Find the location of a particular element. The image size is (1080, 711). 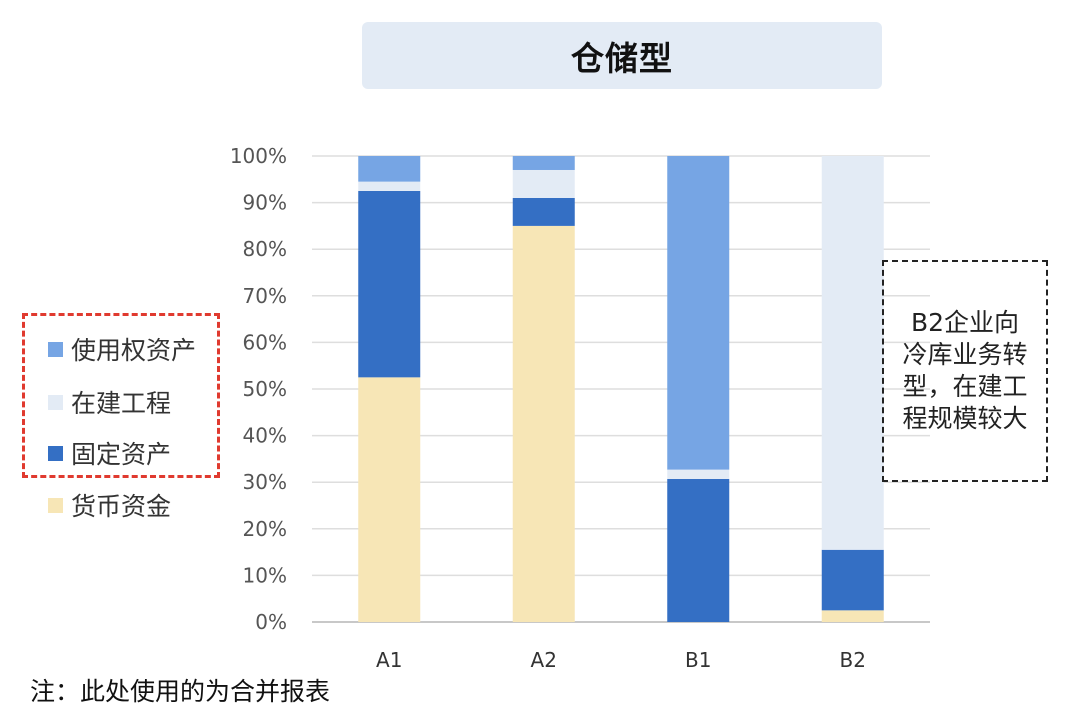

y-tick-label: 0% is located at coordinates (271, 622).